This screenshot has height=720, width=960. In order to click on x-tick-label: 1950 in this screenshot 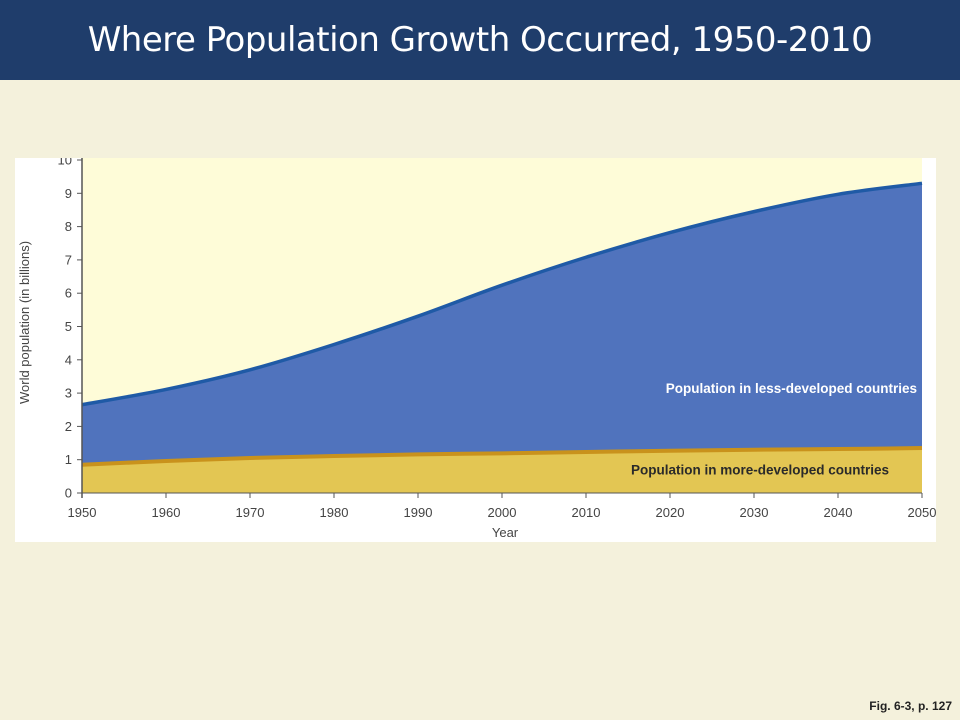, I will do `click(82, 512)`.